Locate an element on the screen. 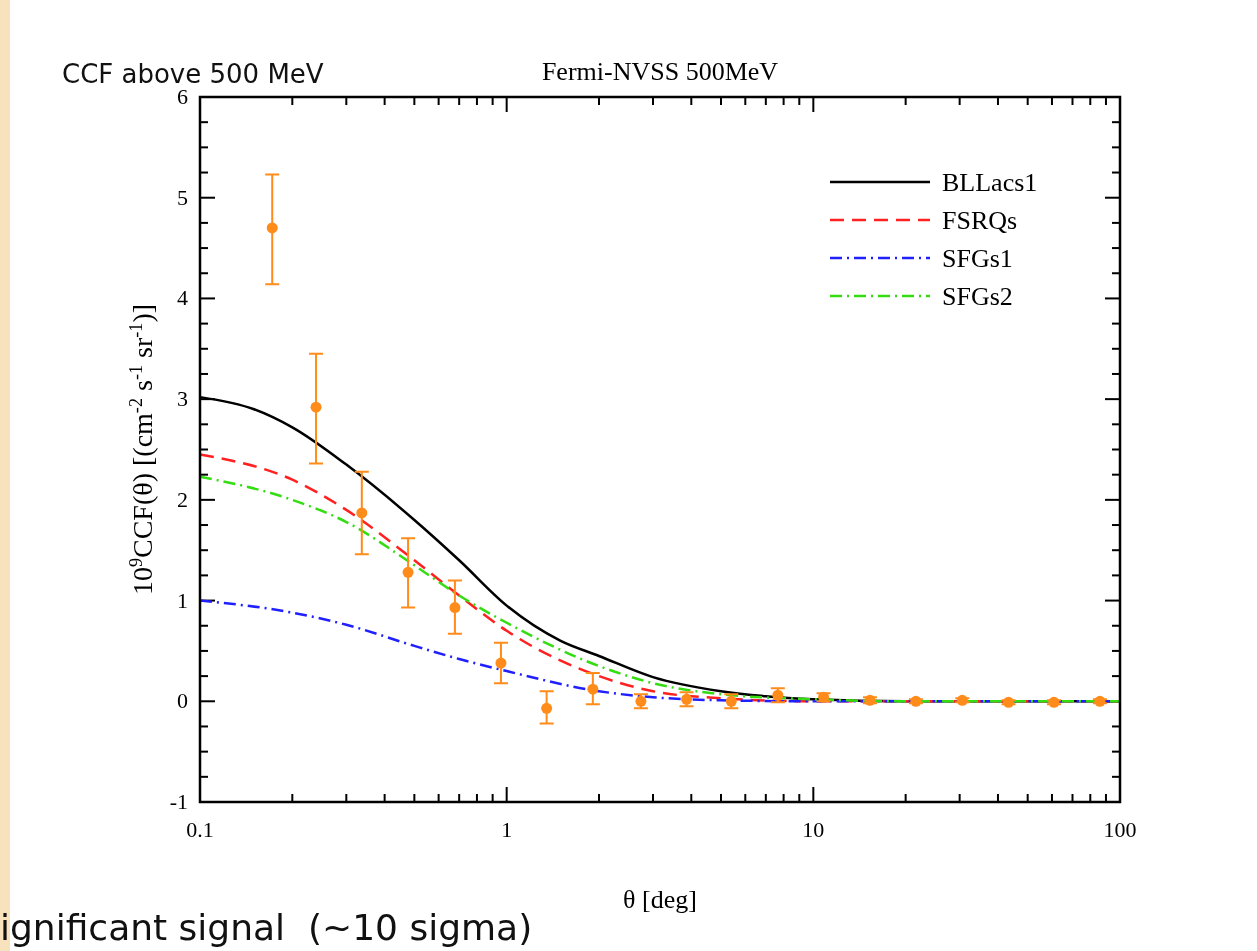 The image size is (1257, 951). y-tick-label: 1 is located at coordinates (182, 600).